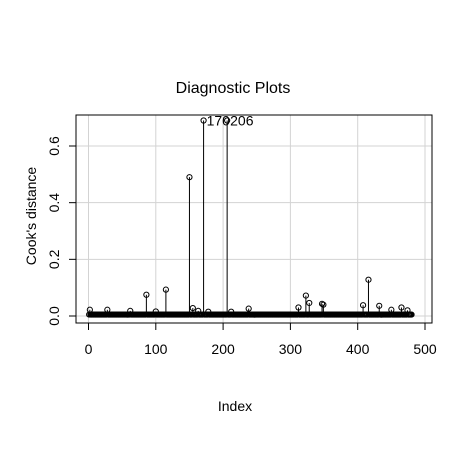  What do you see at coordinates (89, 349) in the screenshot?
I see `x-tick-label: 0` at bounding box center [89, 349].